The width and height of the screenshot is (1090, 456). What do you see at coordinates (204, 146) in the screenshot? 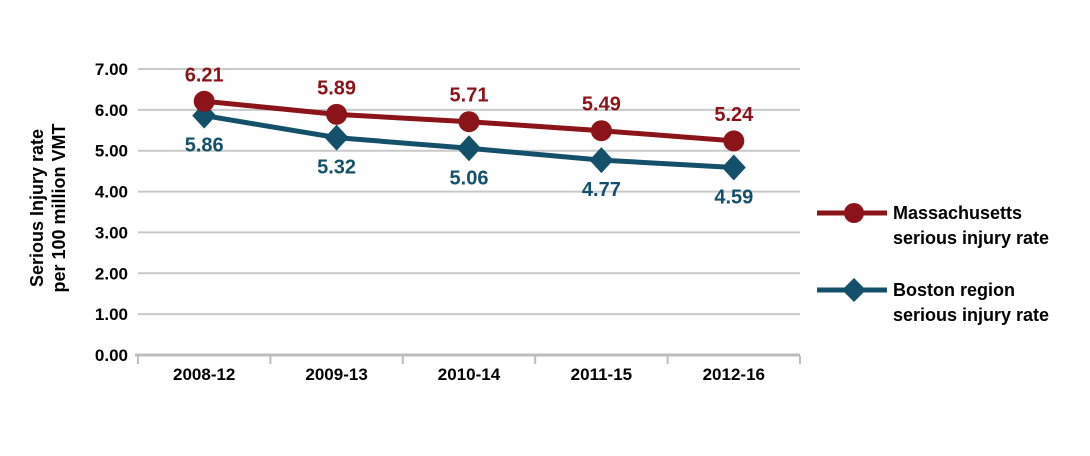
I see `data-label-boston-region-serious-injury-rate: 5.86` at bounding box center [204, 146].